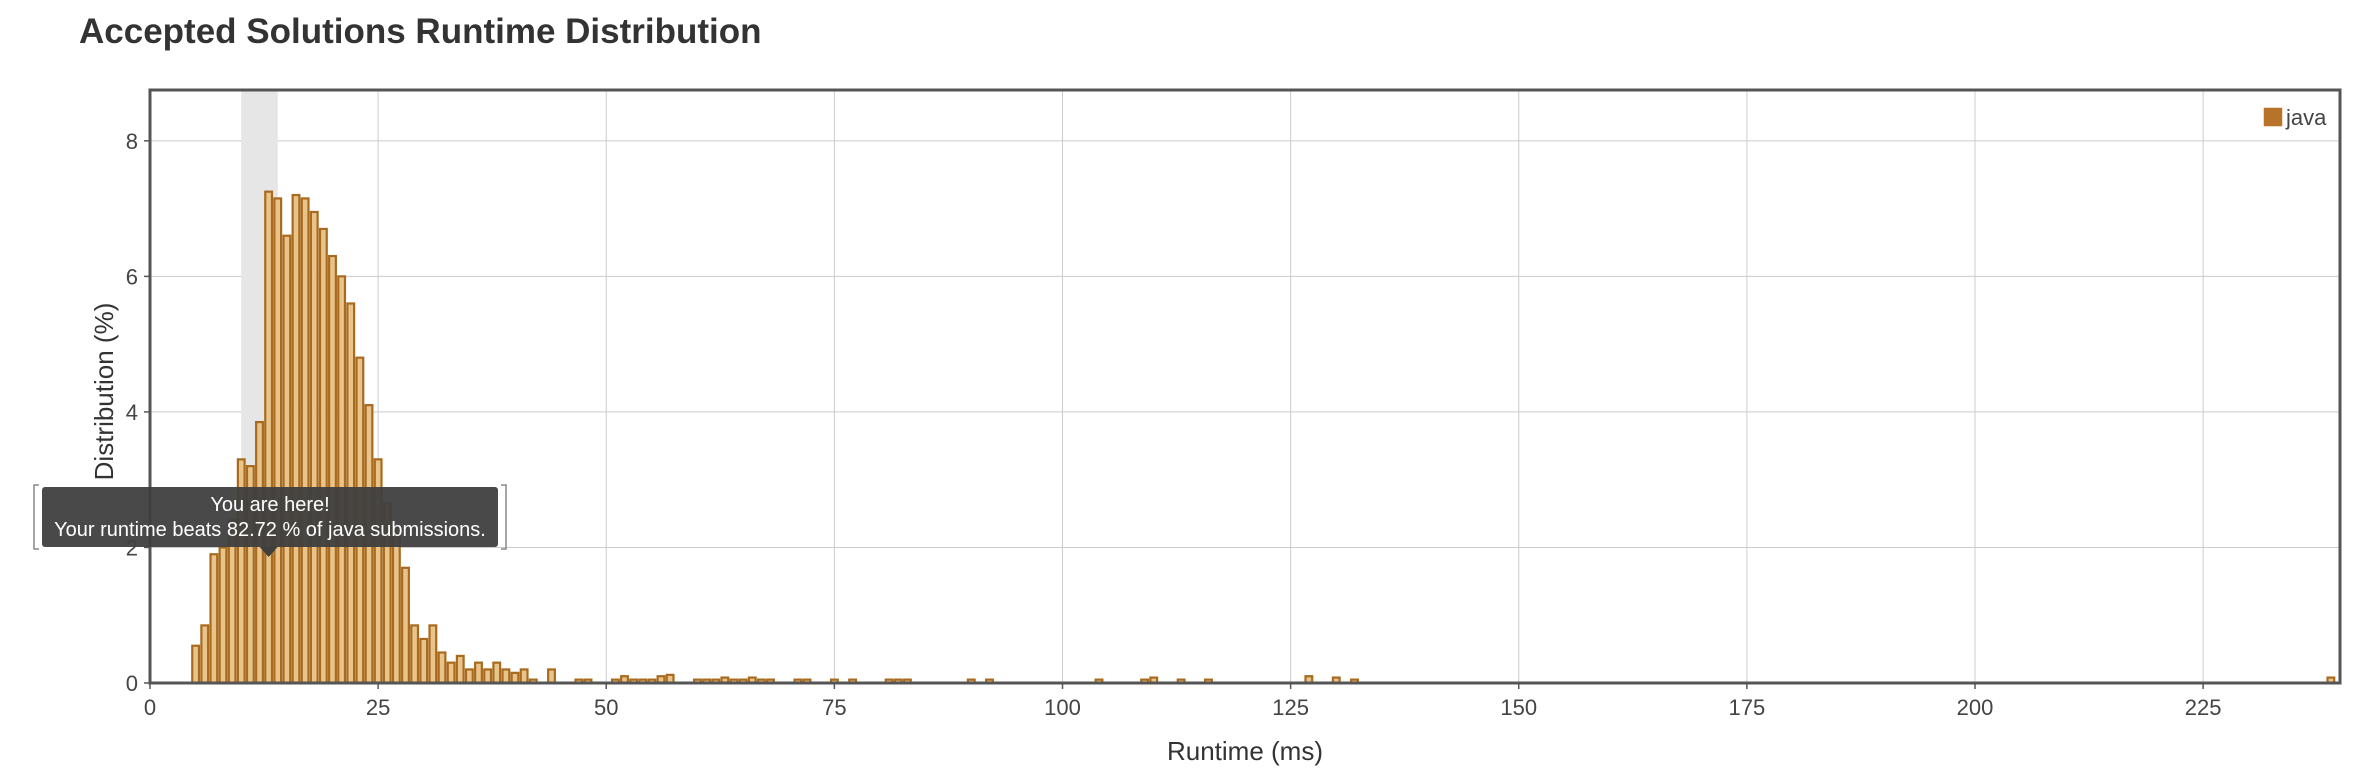  Describe the element at coordinates (2203, 707) in the screenshot. I see `x-tick-label: 225` at that location.